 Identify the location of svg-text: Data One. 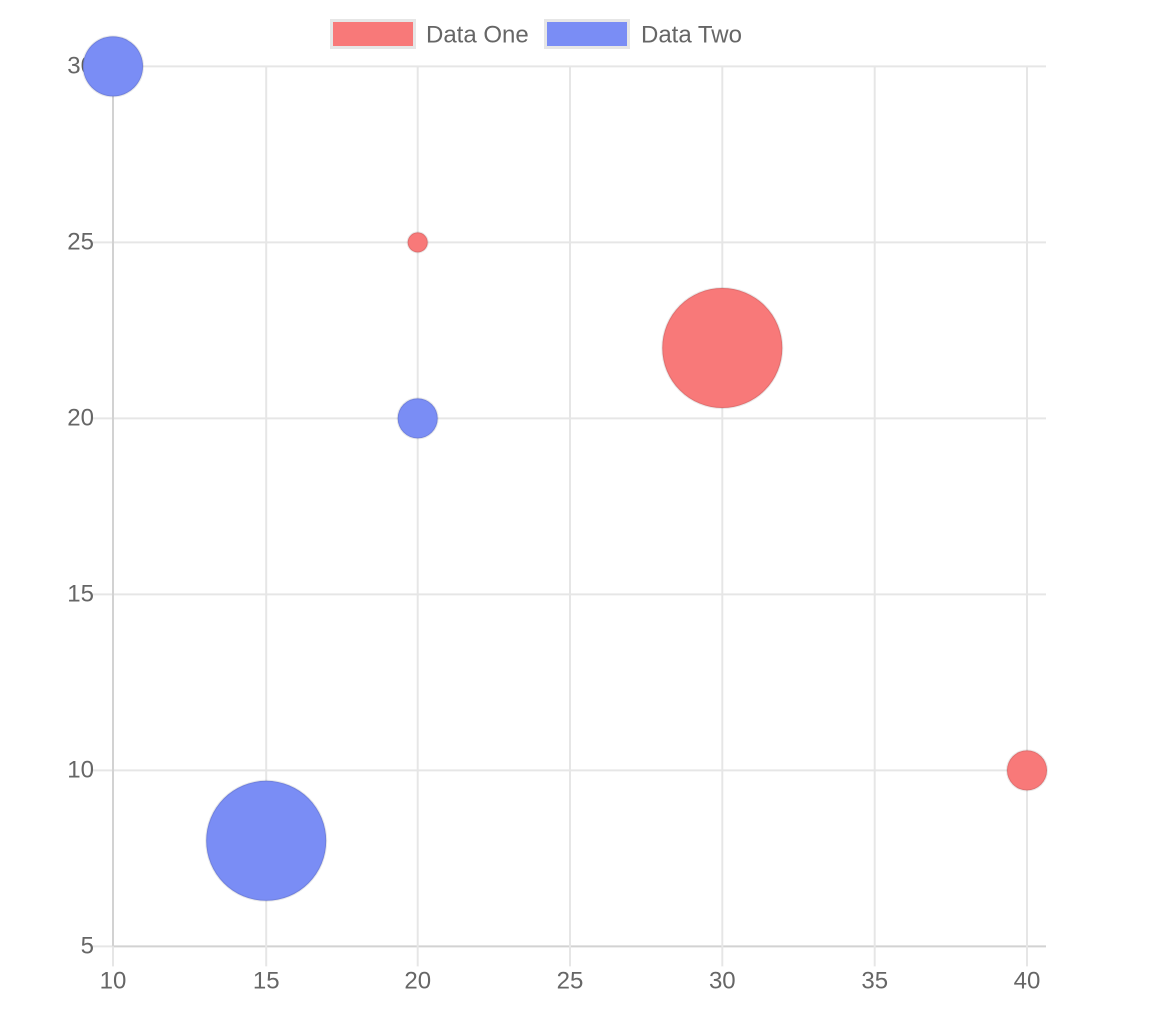
(477, 35).